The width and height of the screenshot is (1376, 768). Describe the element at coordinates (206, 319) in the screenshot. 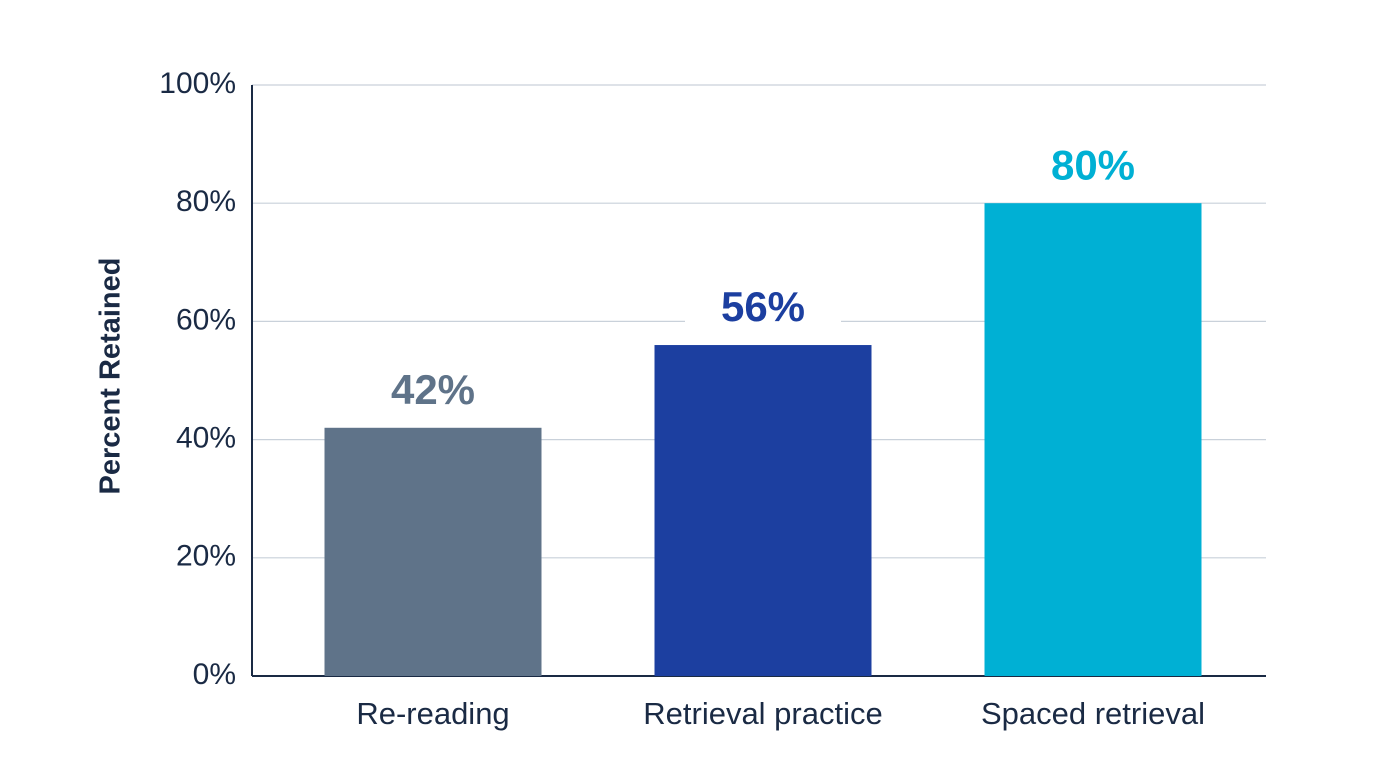

I see `y-tick-label: 60%` at that location.